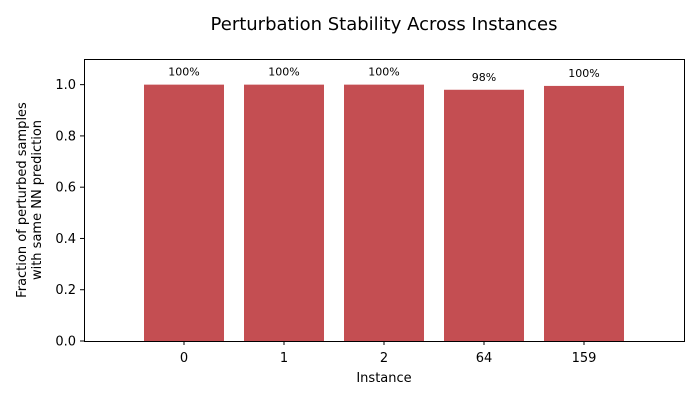  Describe the element at coordinates (65, 239) in the screenshot. I see `y-tick-label-0.4: 0.4` at that location.